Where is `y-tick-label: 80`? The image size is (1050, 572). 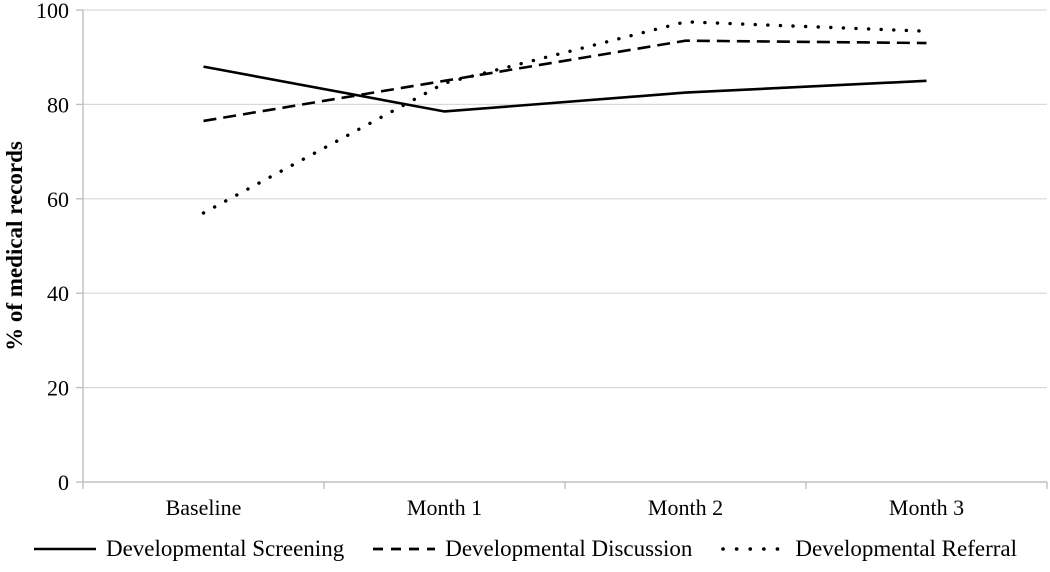 y-tick-label: 80 is located at coordinates (58, 104).